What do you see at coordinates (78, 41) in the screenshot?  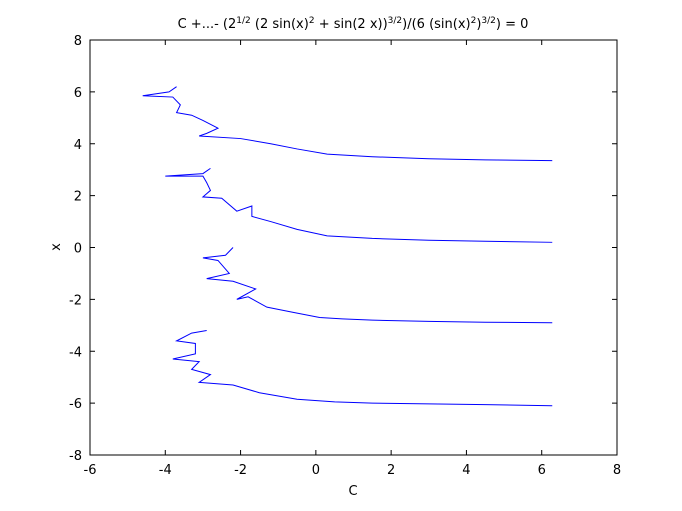 I see `y-tick-label: 8` at bounding box center [78, 41].